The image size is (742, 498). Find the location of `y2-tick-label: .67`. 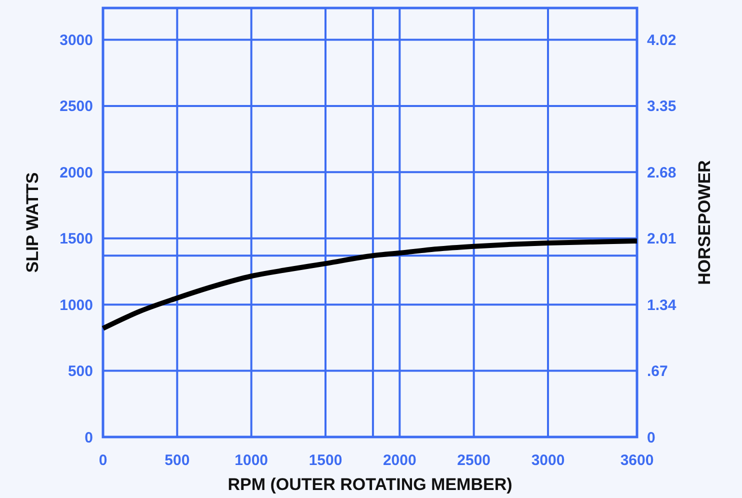

y2-tick-label: .67 is located at coordinates (657, 371).